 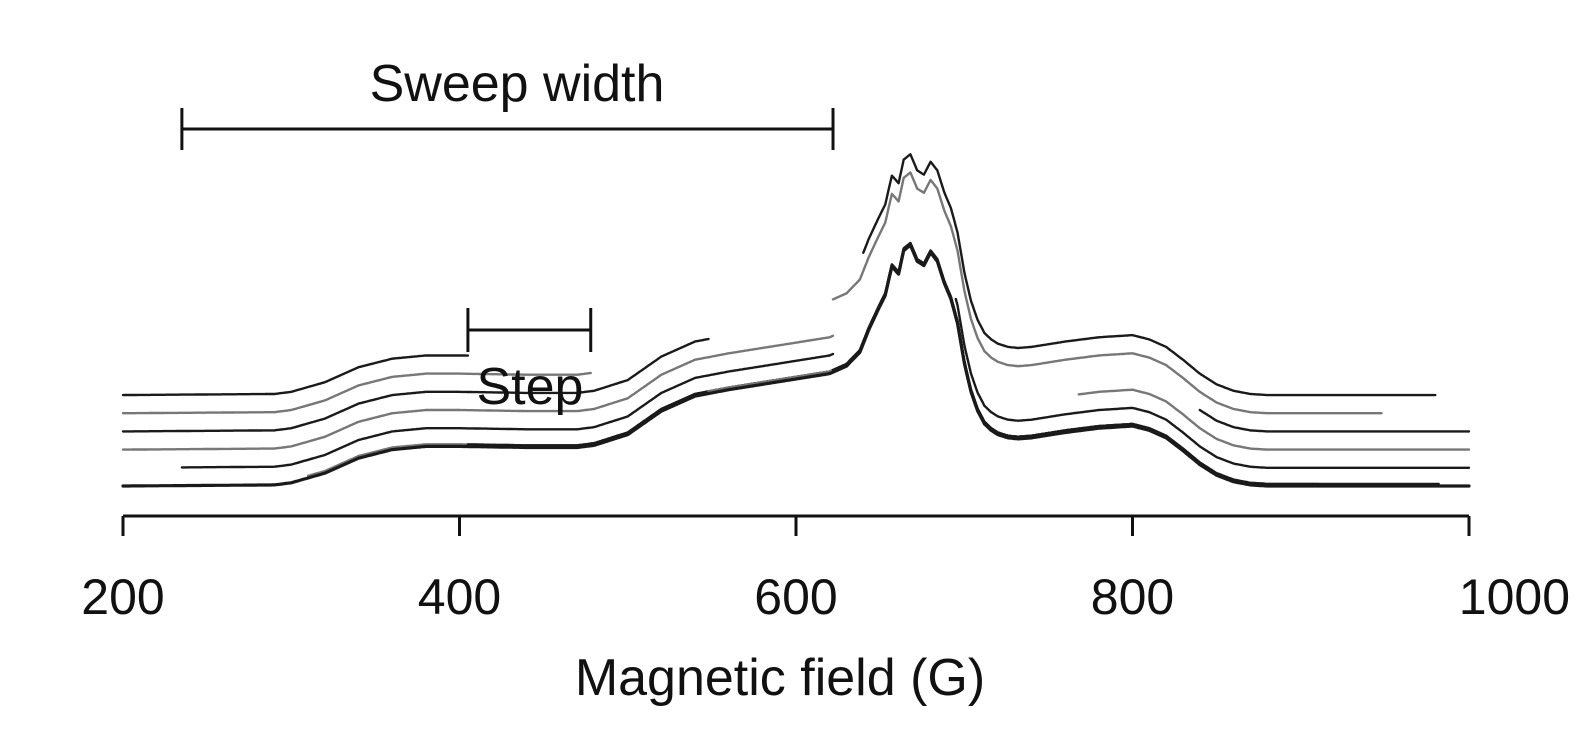 What do you see at coordinates (795, 597) in the screenshot?
I see `x-tick-label-600: 600` at bounding box center [795, 597].